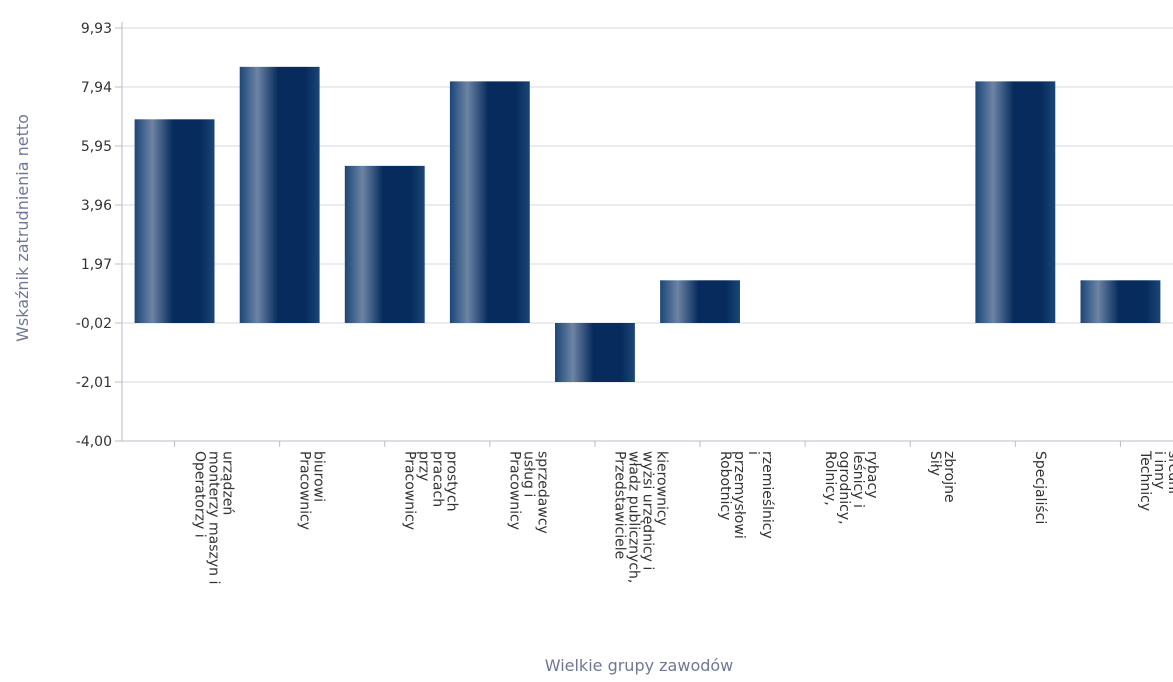 The image size is (1173, 682). I want to click on y-tick-label: 3,96, so click(96, 206).